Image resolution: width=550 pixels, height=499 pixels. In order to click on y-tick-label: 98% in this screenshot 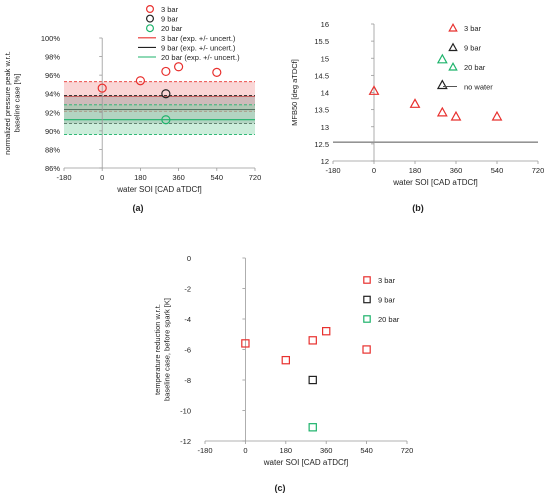, I will do `click(52, 57)`.